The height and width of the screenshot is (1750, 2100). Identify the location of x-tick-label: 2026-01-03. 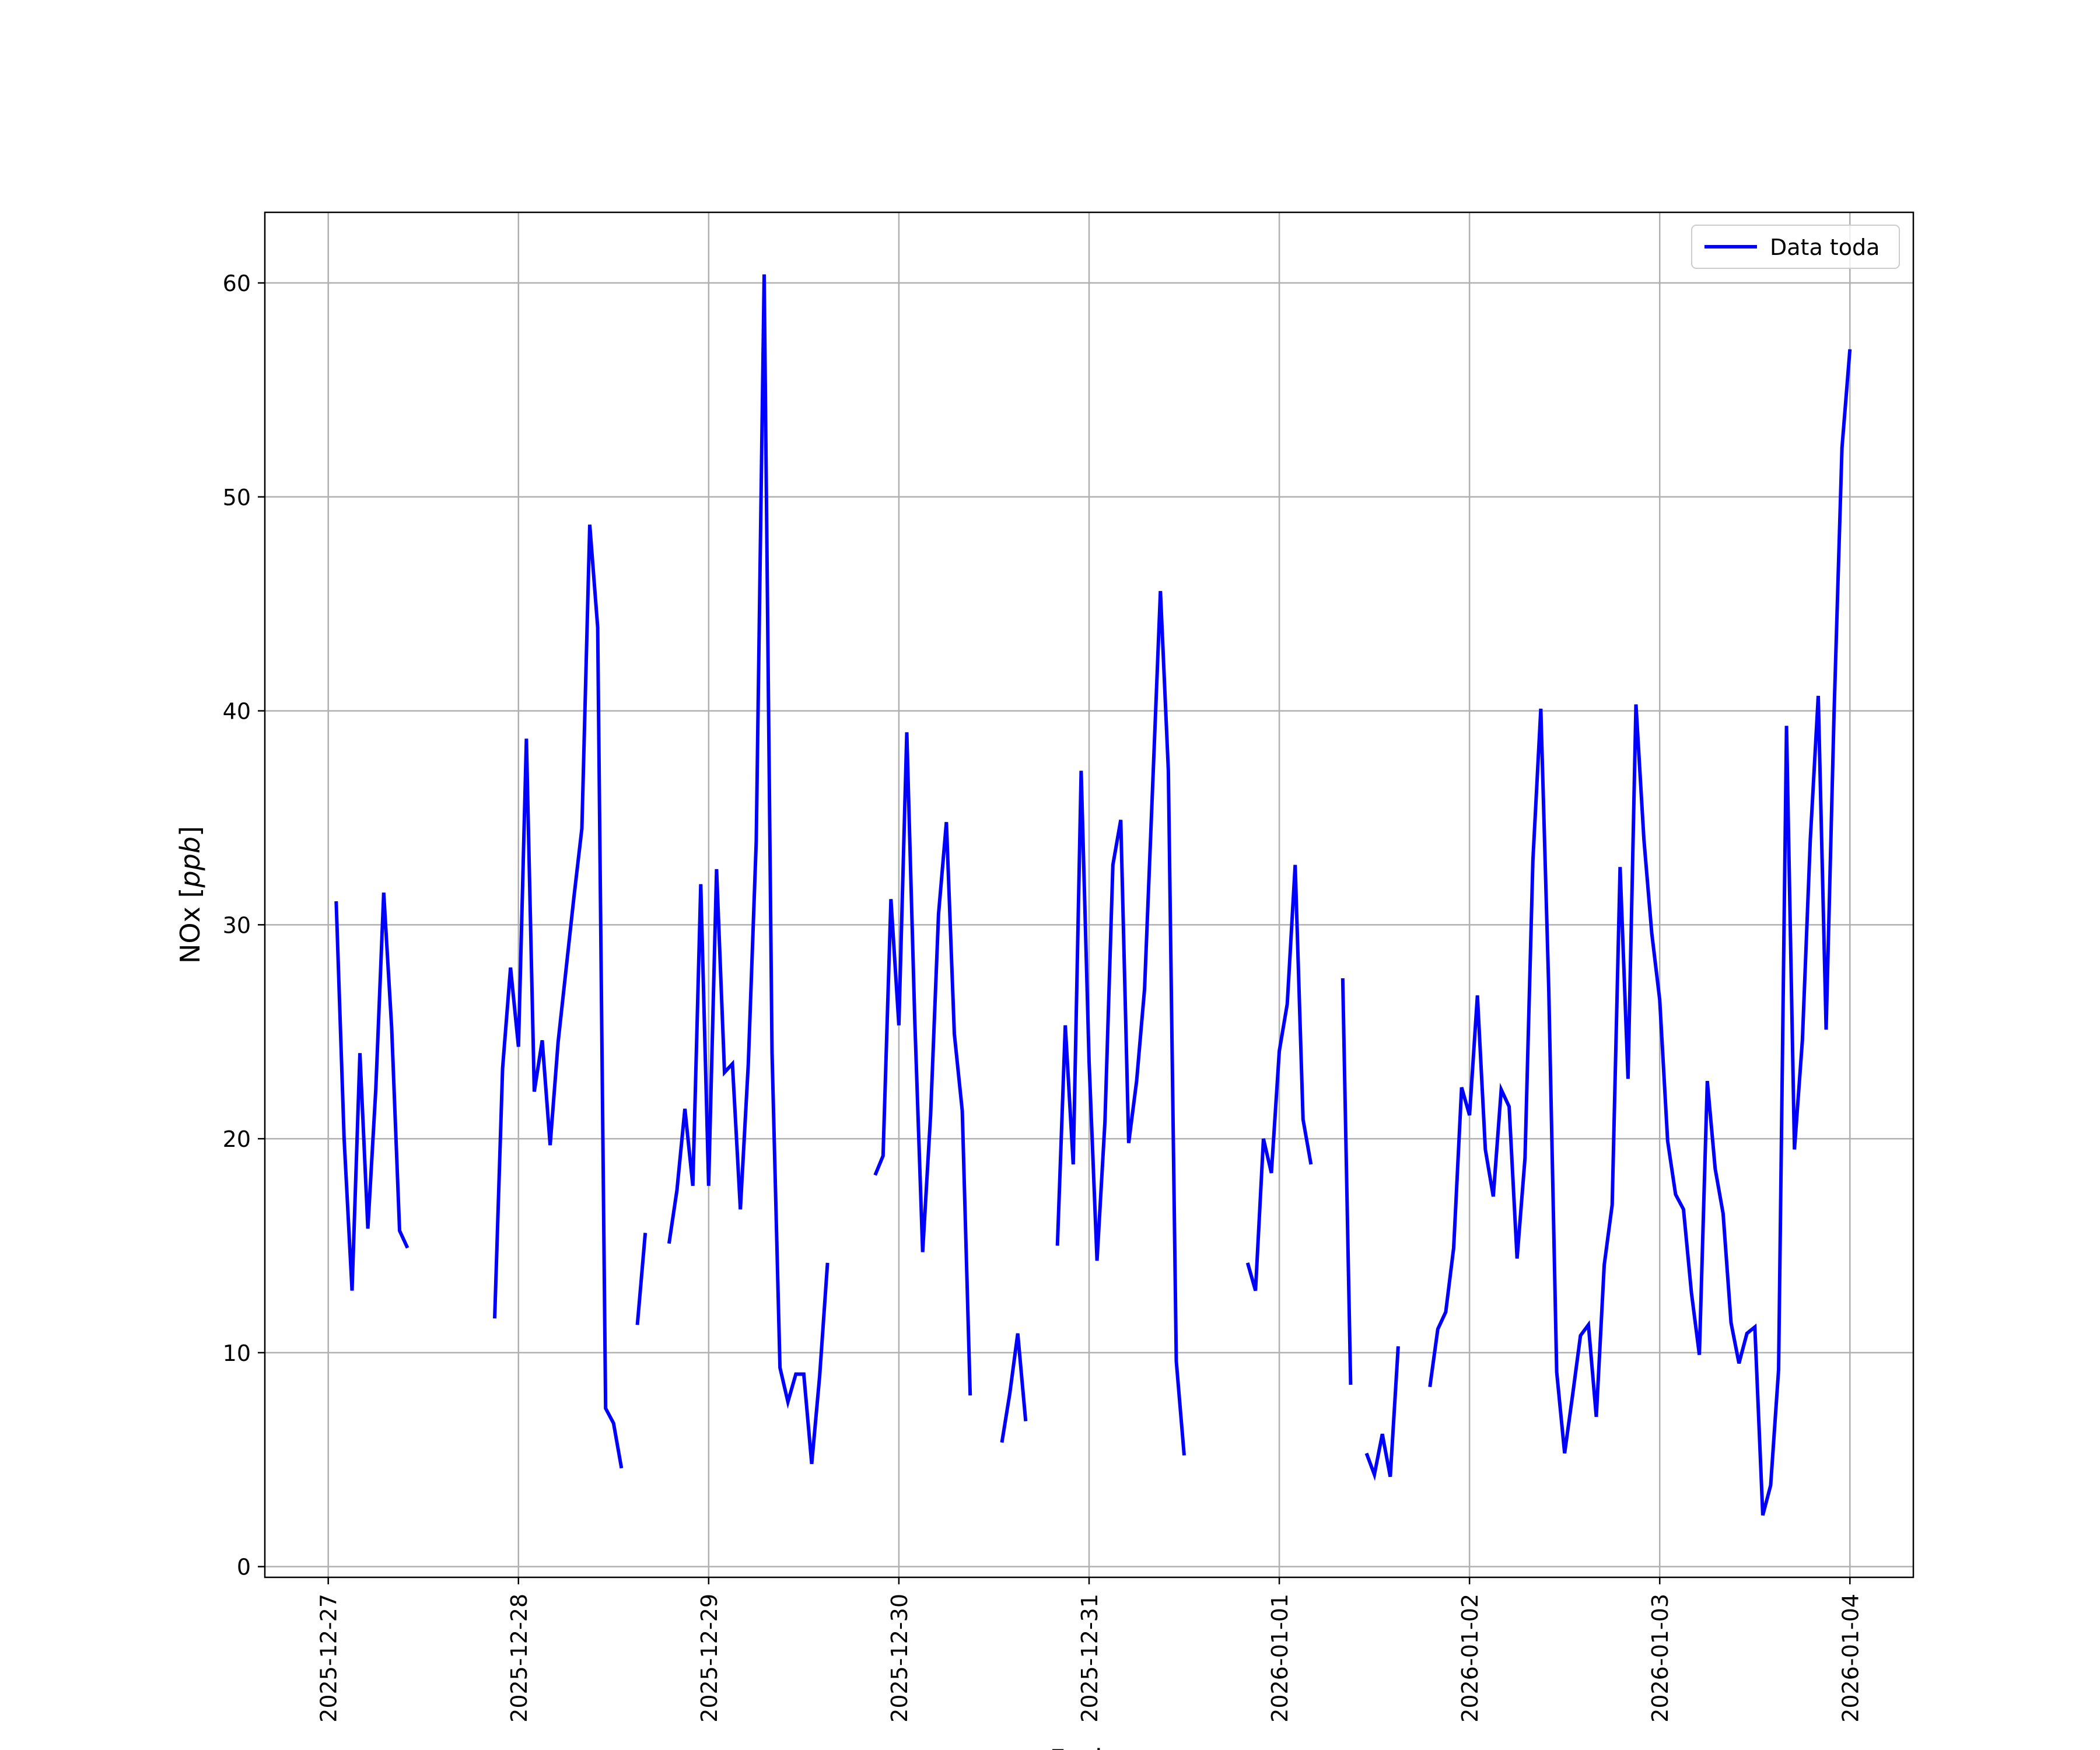
(1660, 1658).